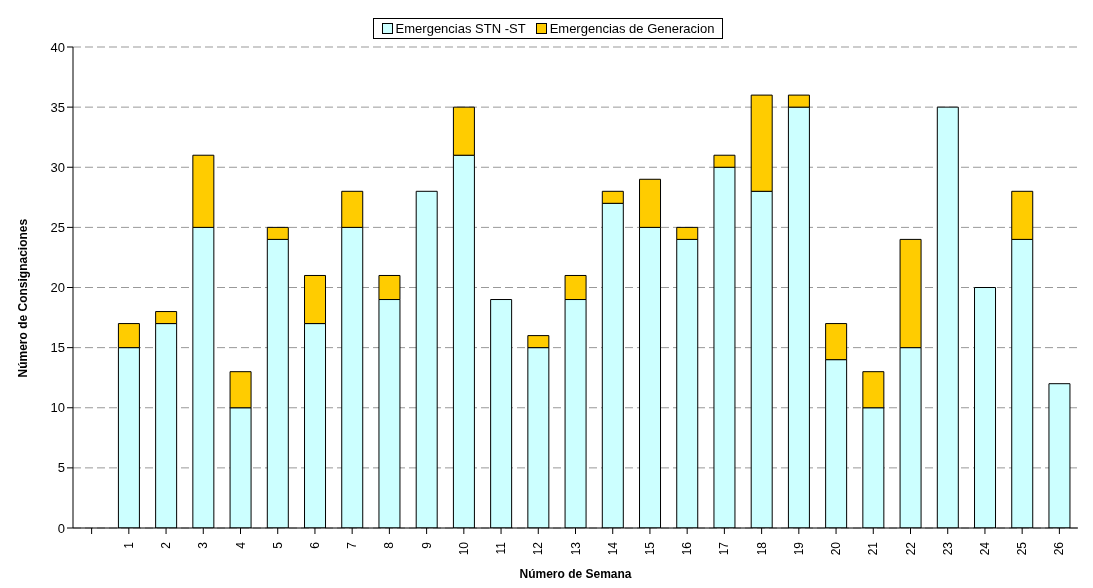 The width and height of the screenshot is (1093, 588). Describe the element at coordinates (166, 545) in the screenshot. I see `x-tick-label: 2` at that location.